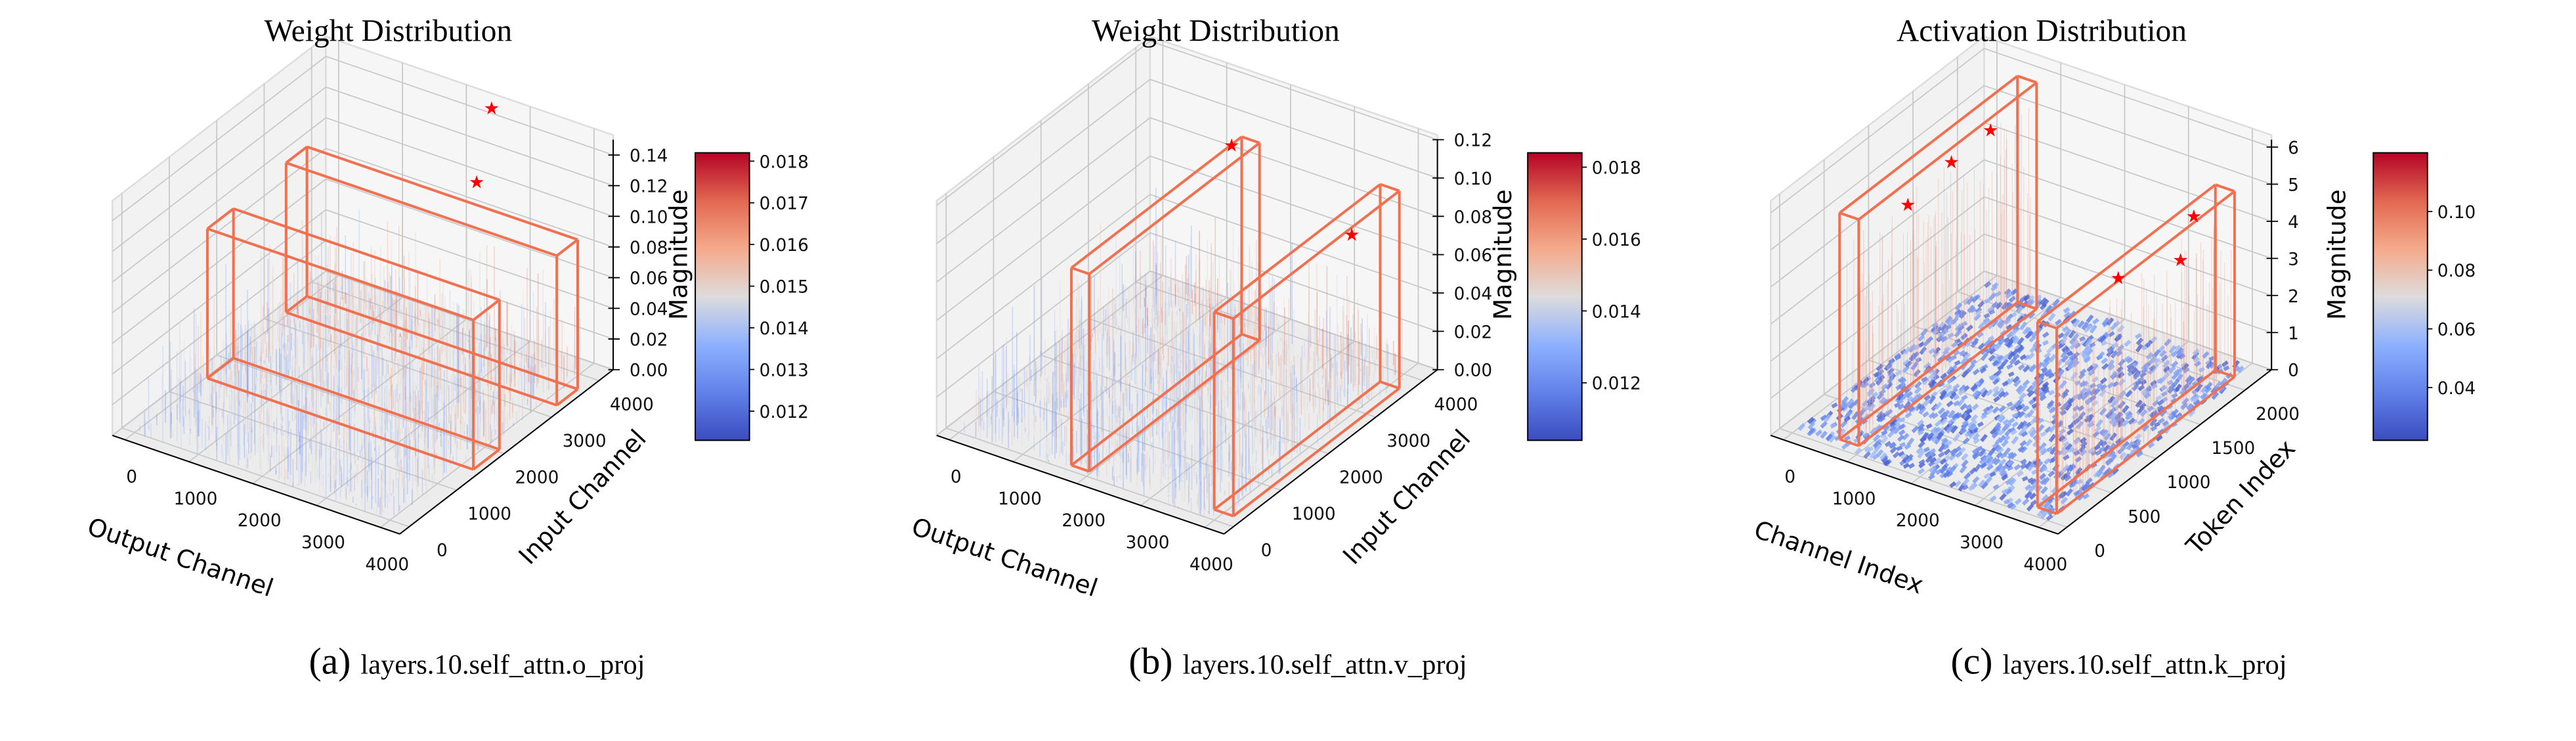 This screenshot has height=741, width=2576. I want to click on colorbar, so click(1555, 296).